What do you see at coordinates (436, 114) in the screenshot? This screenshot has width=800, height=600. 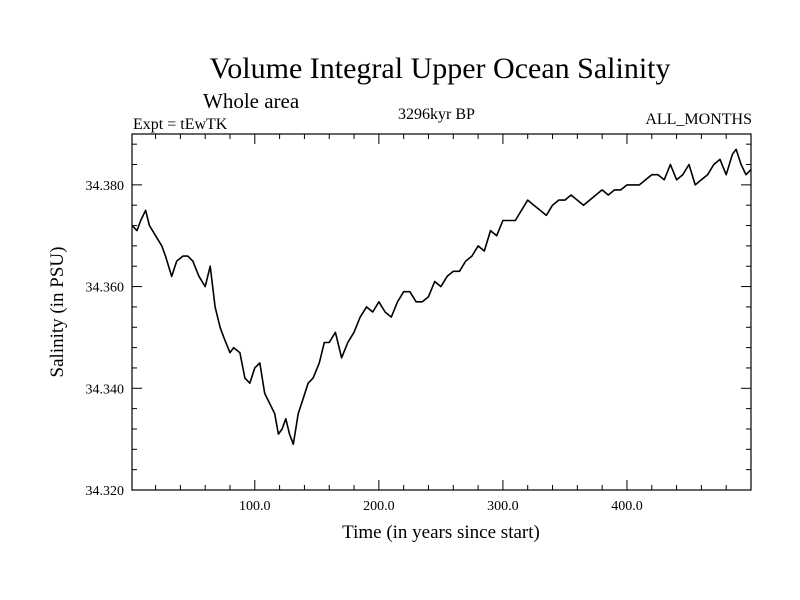 I see `period-label: 3296kyr BP` at bounding box center [436, 114].